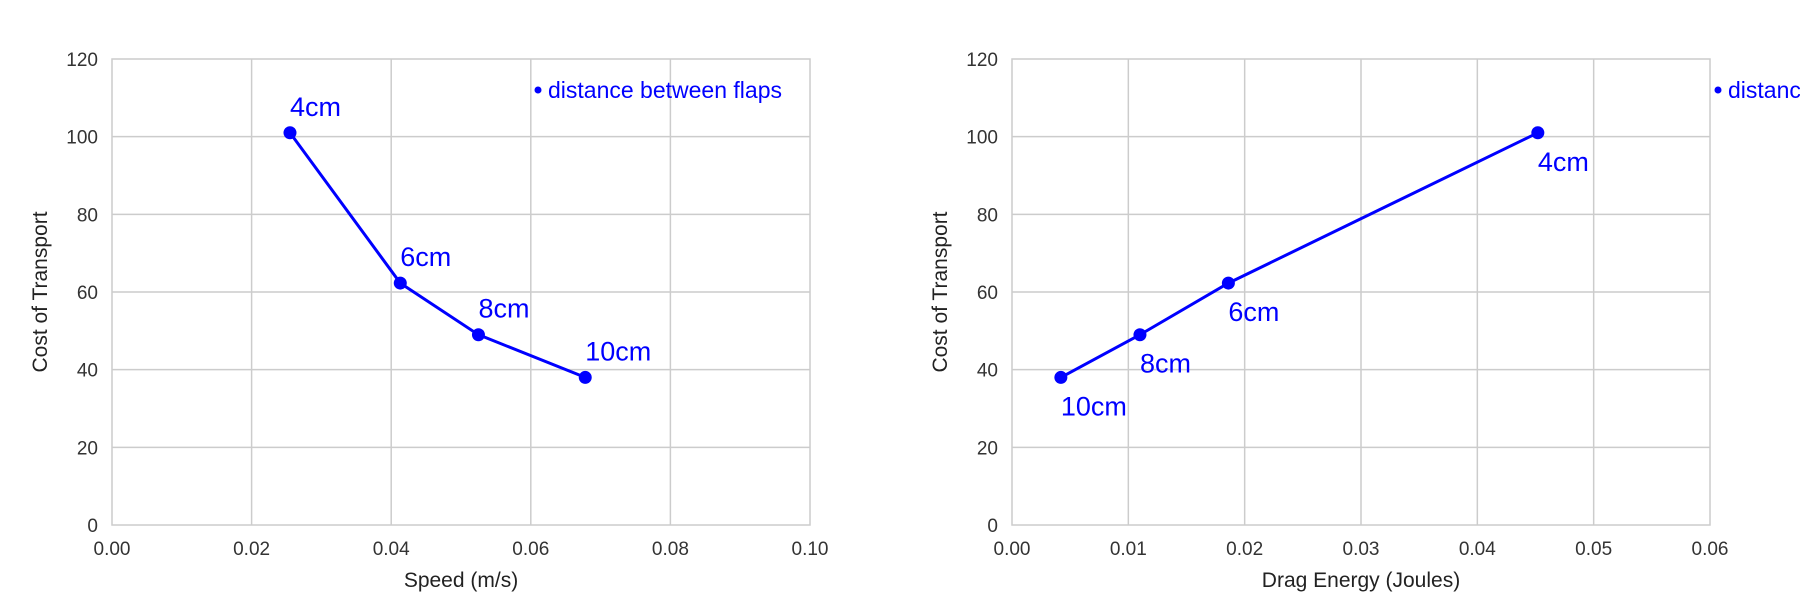 The width and height of the screenshot is (1800, 600). What do you see at coordinates (1593, 549) in the screenshot?
I see `x-tick-label: 0.05` at bounding box center [1593, 549].